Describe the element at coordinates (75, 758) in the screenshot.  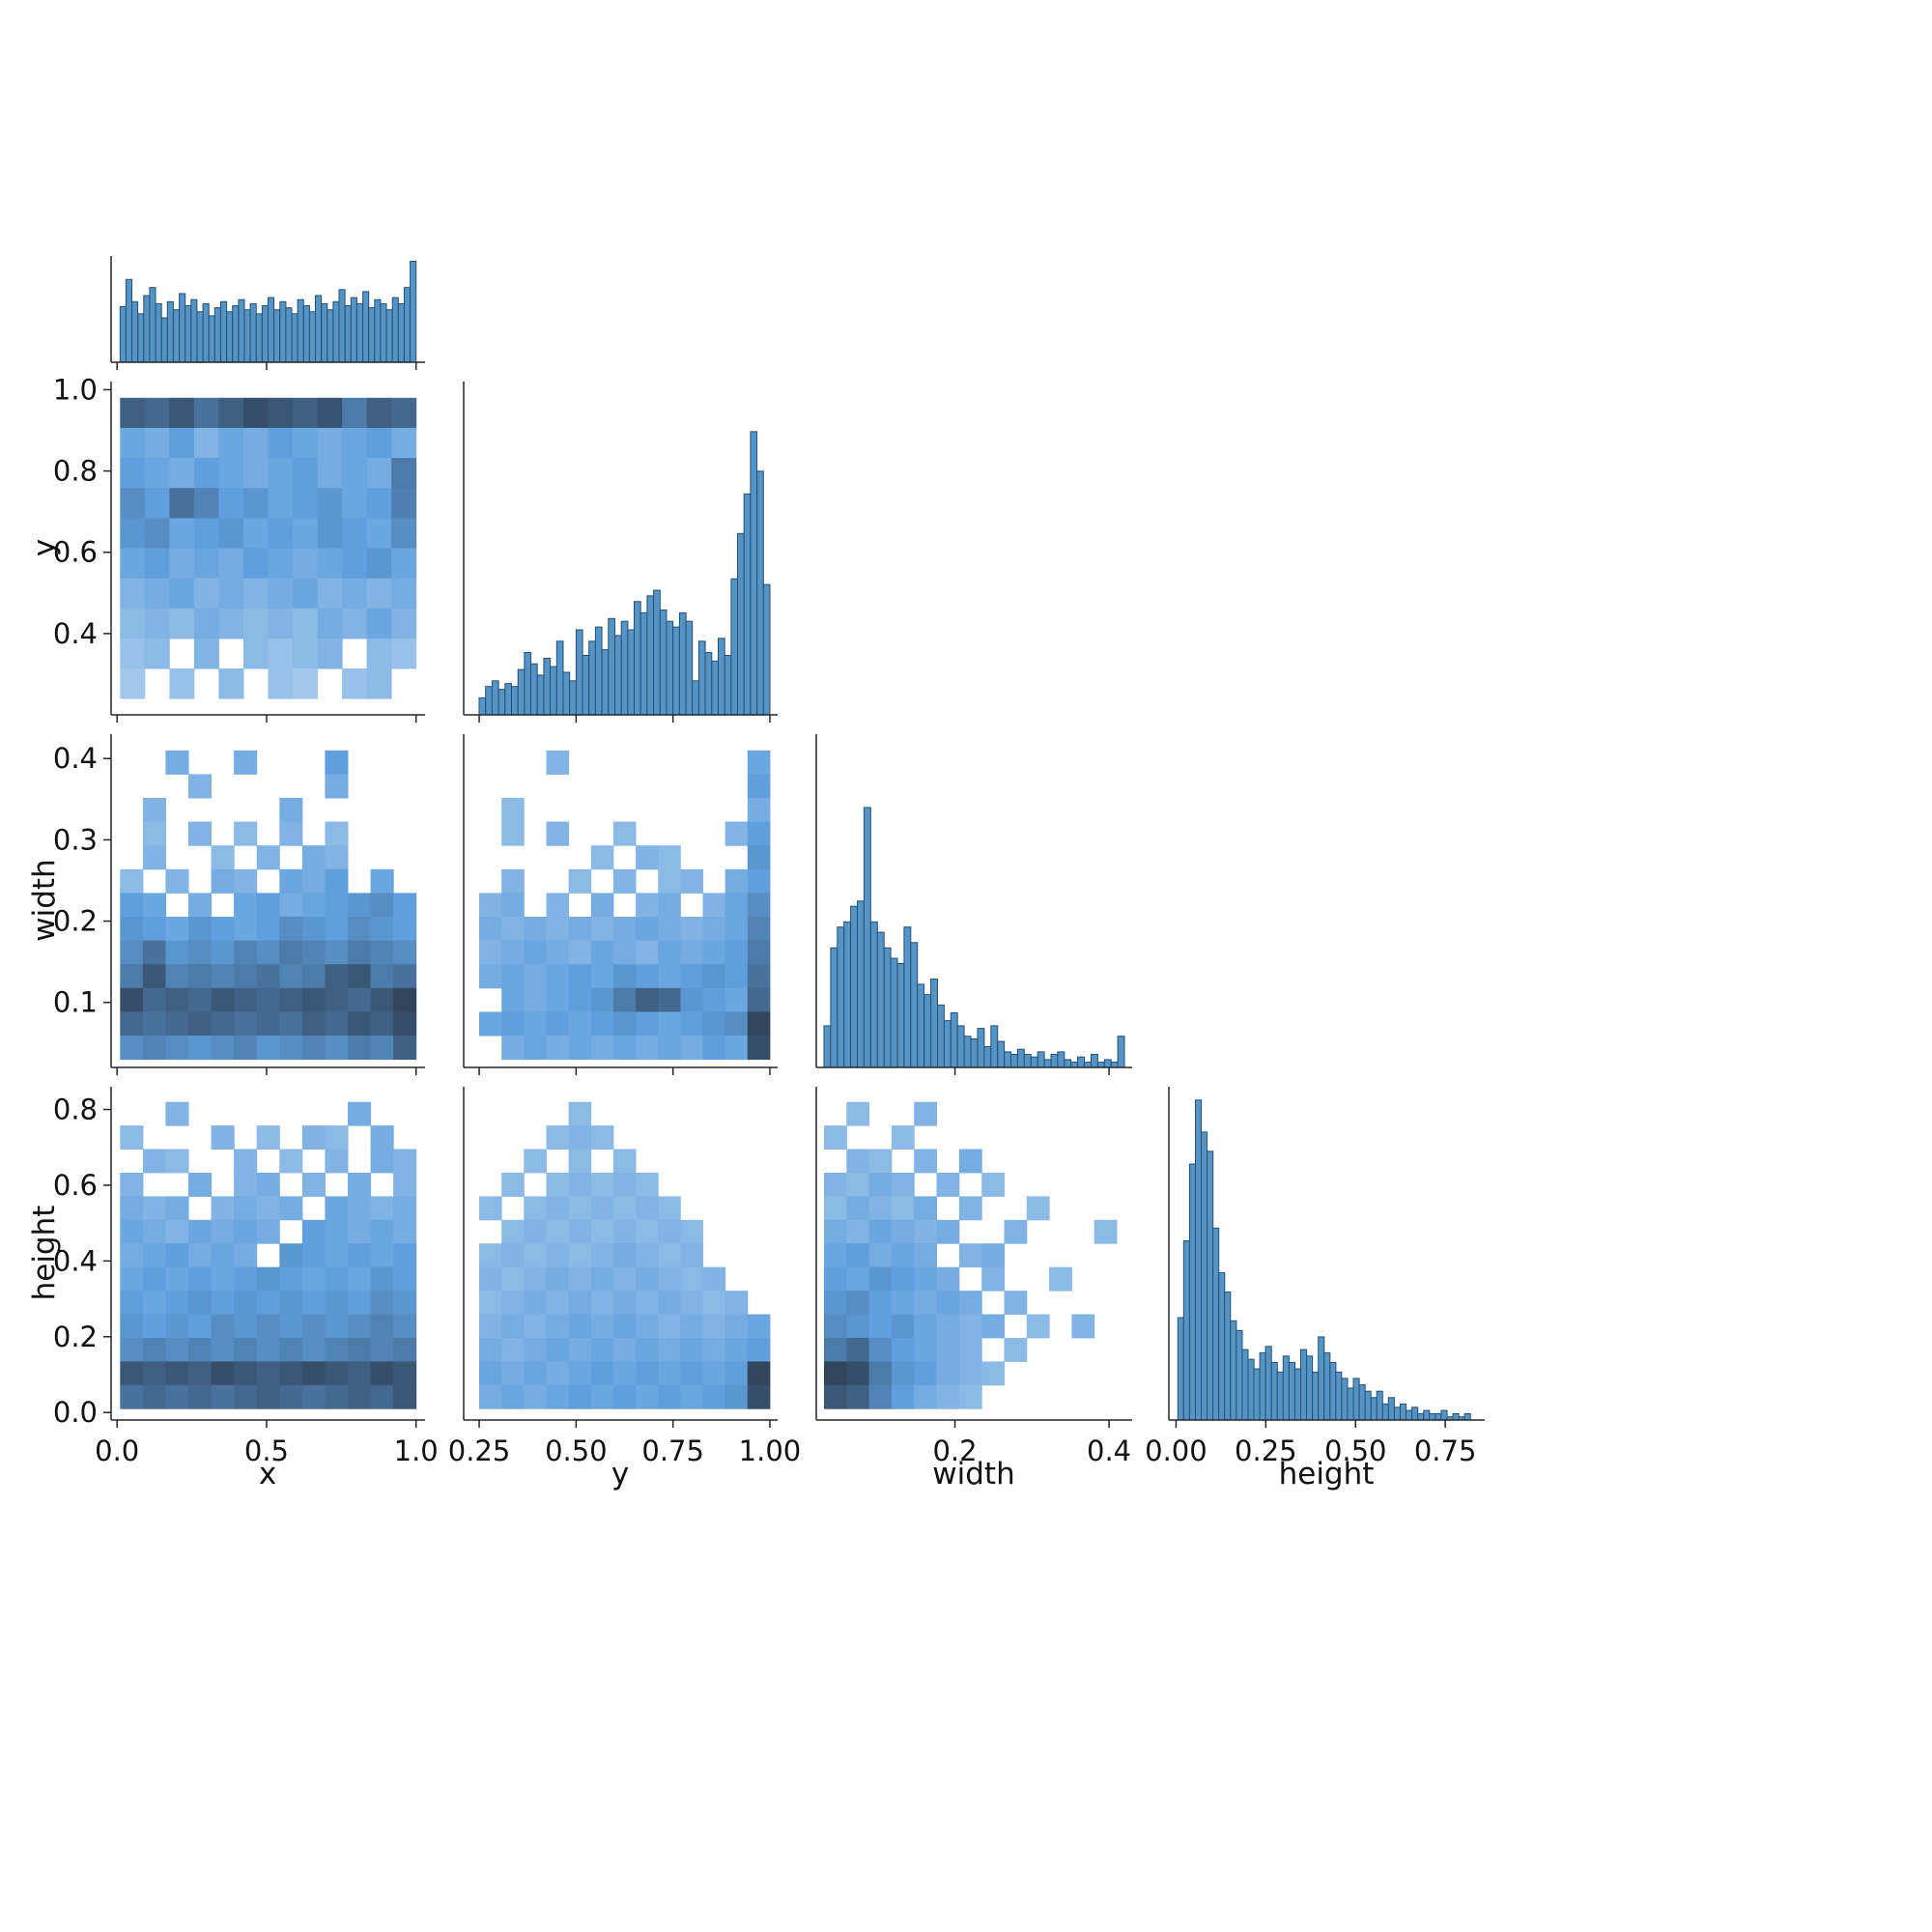
I see `tick-label: 0.4` at that location.